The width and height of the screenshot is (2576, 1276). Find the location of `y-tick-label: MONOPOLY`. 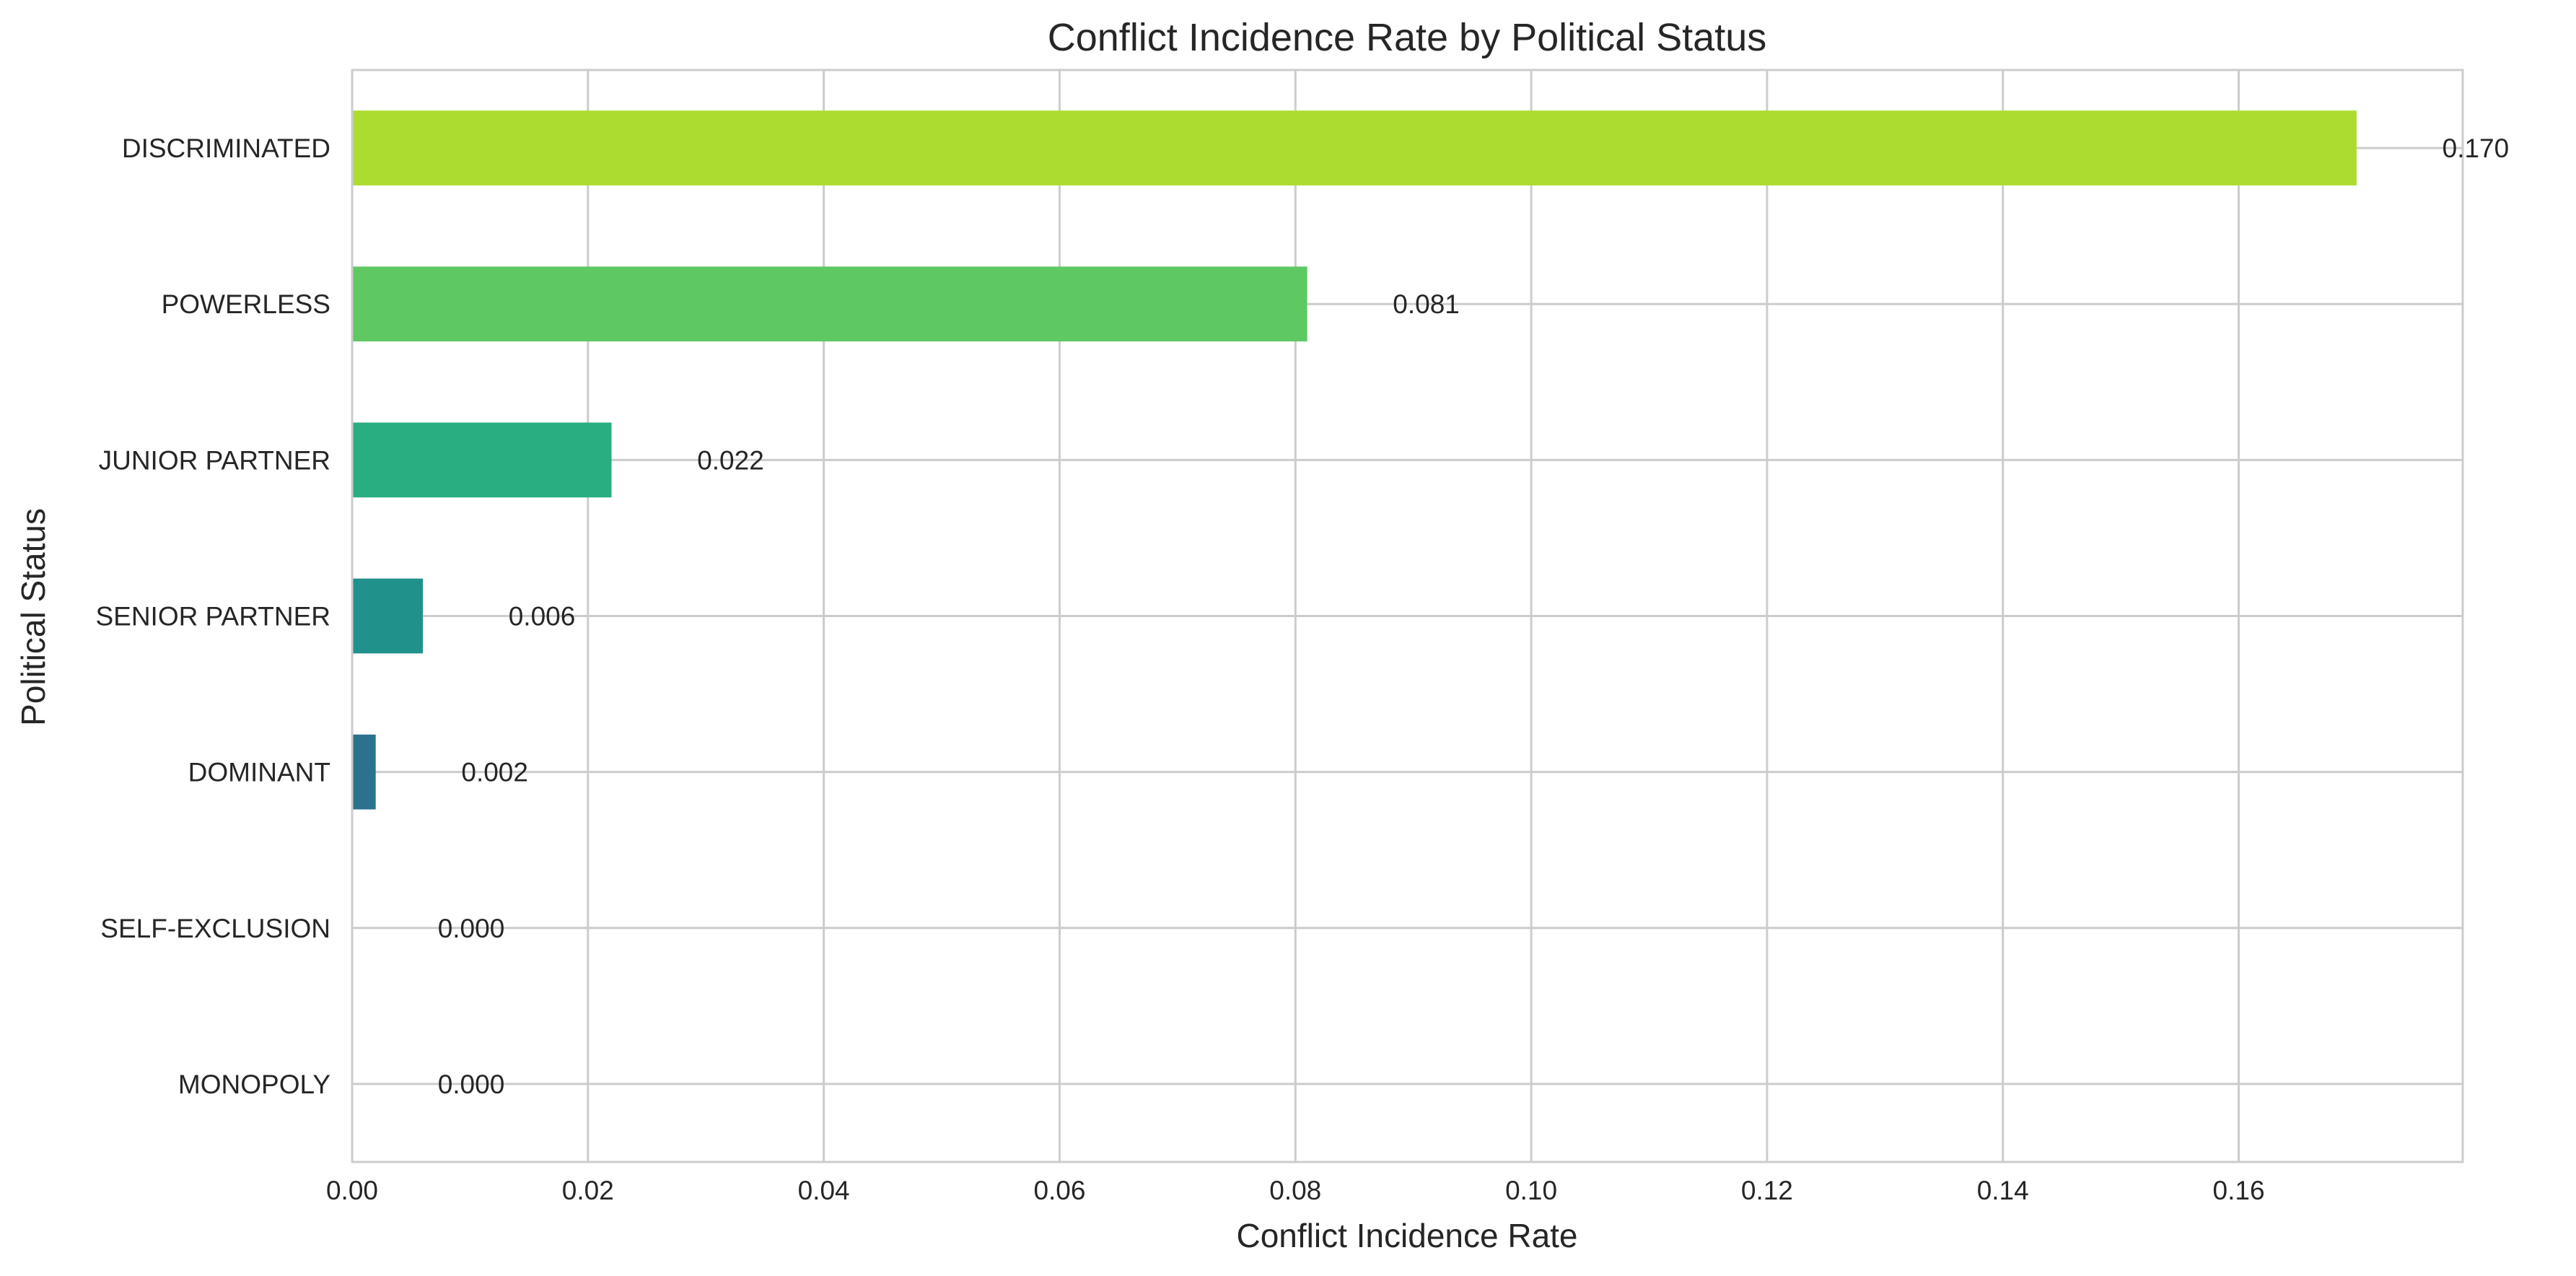

y-tick-label: MONOPOLY is located at coordinates (254, 1084).